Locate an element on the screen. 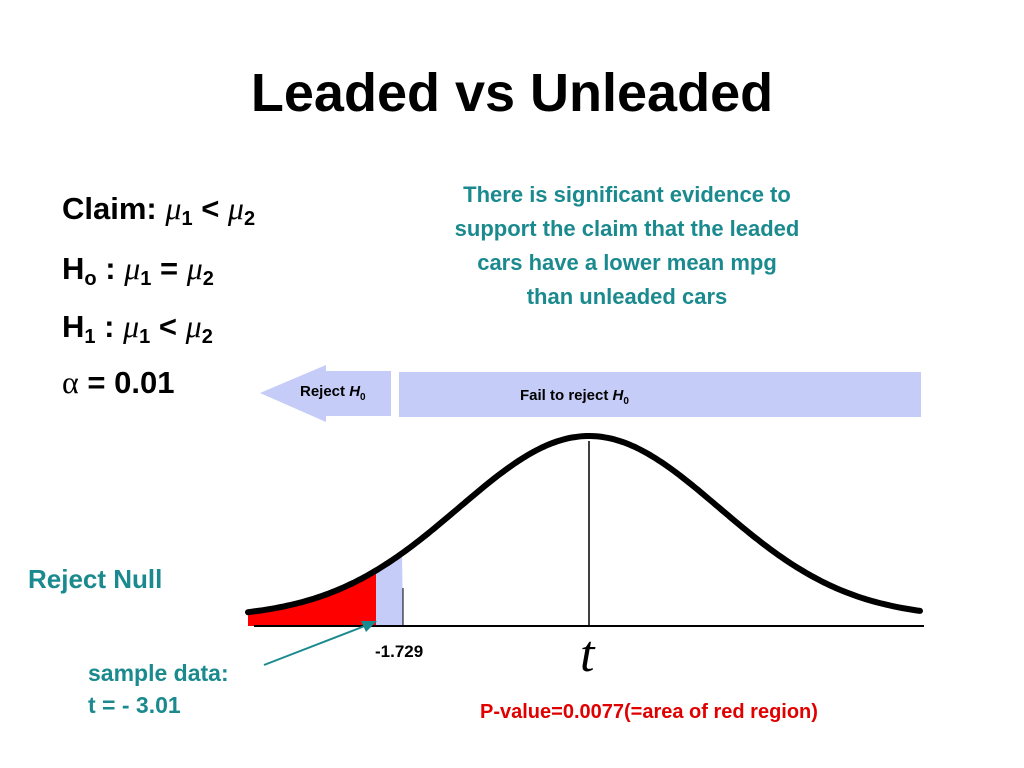 This screenshot has height=768, width=1024. fail-to-reject-h0-label: Fail to reject H0 is located at coordinates (574, 397).